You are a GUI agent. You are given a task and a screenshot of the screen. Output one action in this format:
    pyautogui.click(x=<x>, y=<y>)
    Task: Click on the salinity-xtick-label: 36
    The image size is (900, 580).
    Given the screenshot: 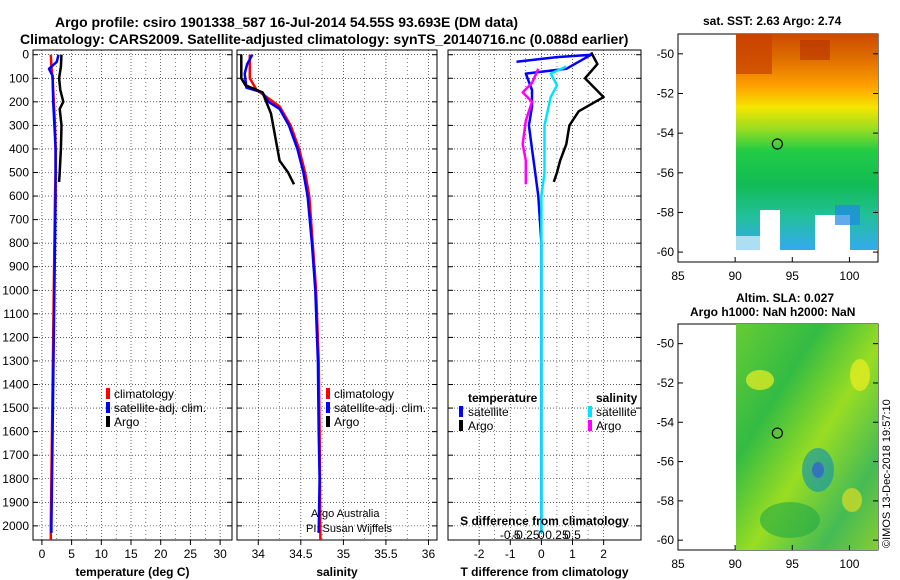 What is the action you would take?
    pyautogui.click(x=429, y=554)
    